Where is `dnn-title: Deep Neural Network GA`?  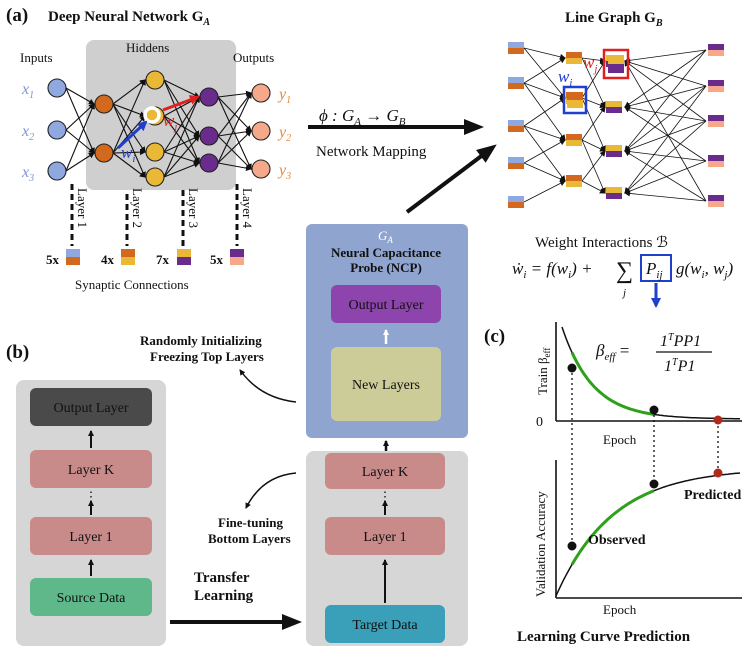 dnn-title: Deep Neural Network GA is located at coordinates (129, 18).